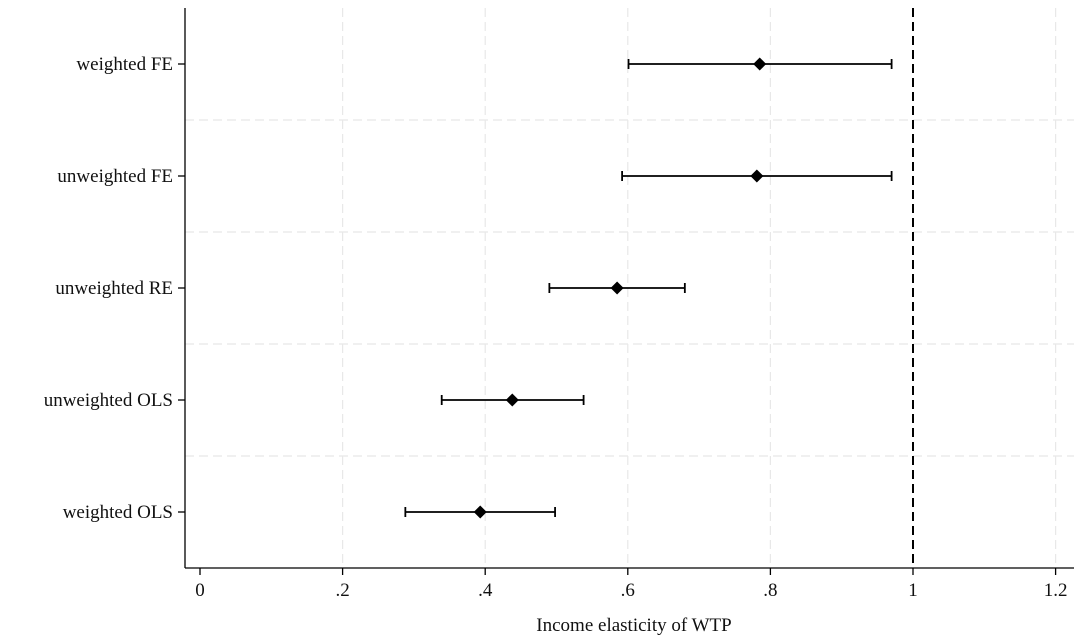  Describe the element at coordinates (342, 590) in the screenshot. I see `x-tick-label: .2` at that location.